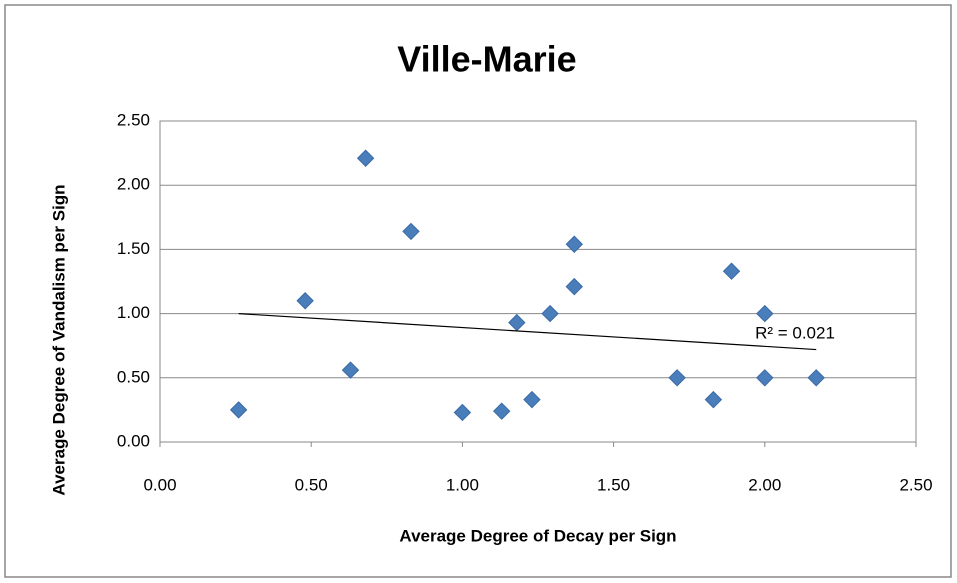  I want to click on x-tick-label: 1.50, so click(613, 484).